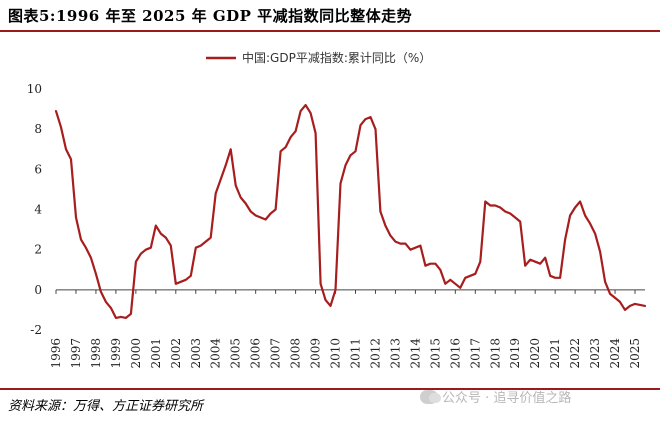 This screenshot has width=660, height=423. I want to click on footer-rule, so click(330, 389).